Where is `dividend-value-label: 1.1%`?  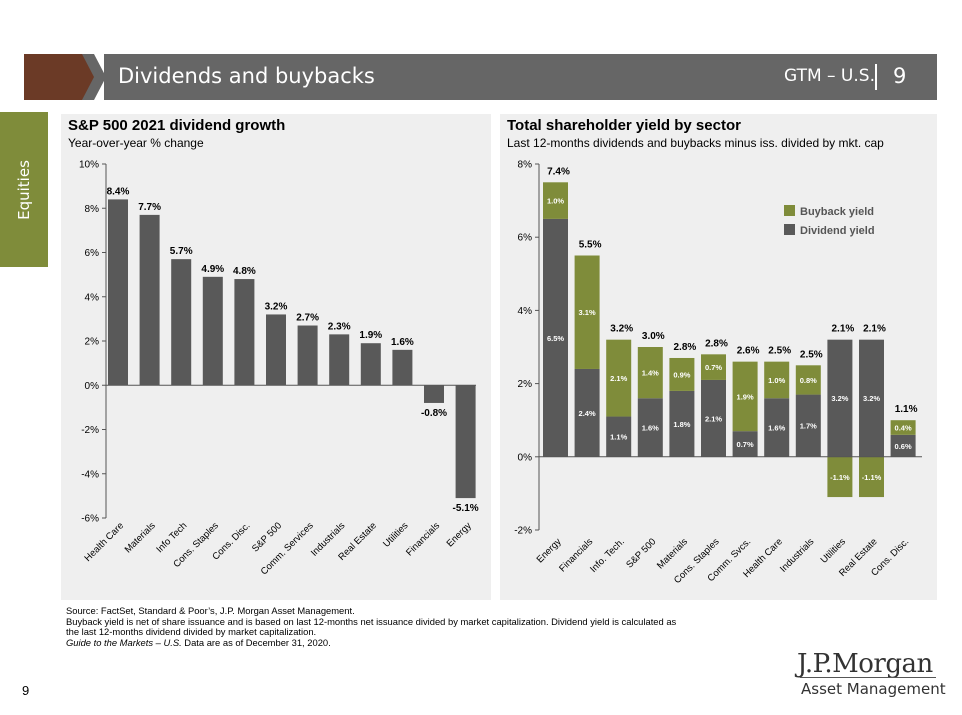
dividend-value-label: 1.1% is located at coordinates (618, 437).